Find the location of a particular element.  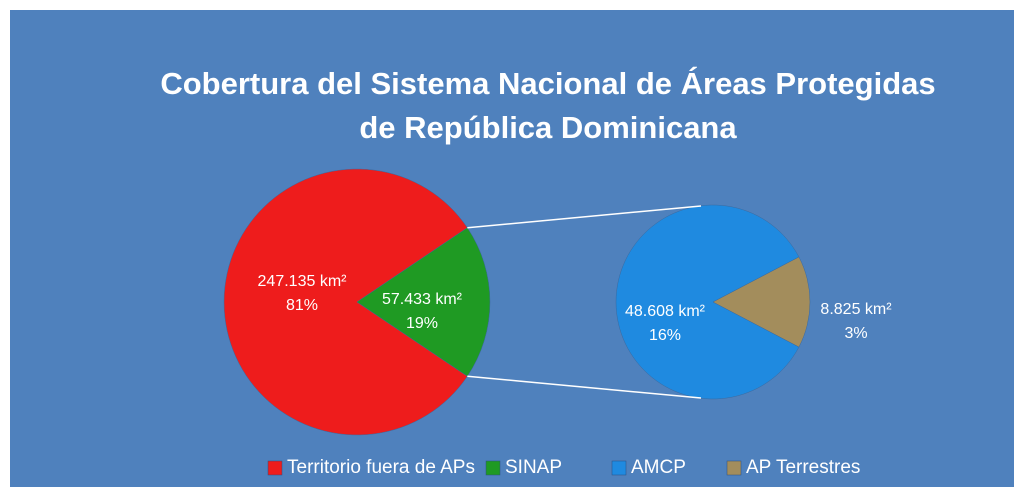

data-label: 19% is located at coordinates (422, 323).